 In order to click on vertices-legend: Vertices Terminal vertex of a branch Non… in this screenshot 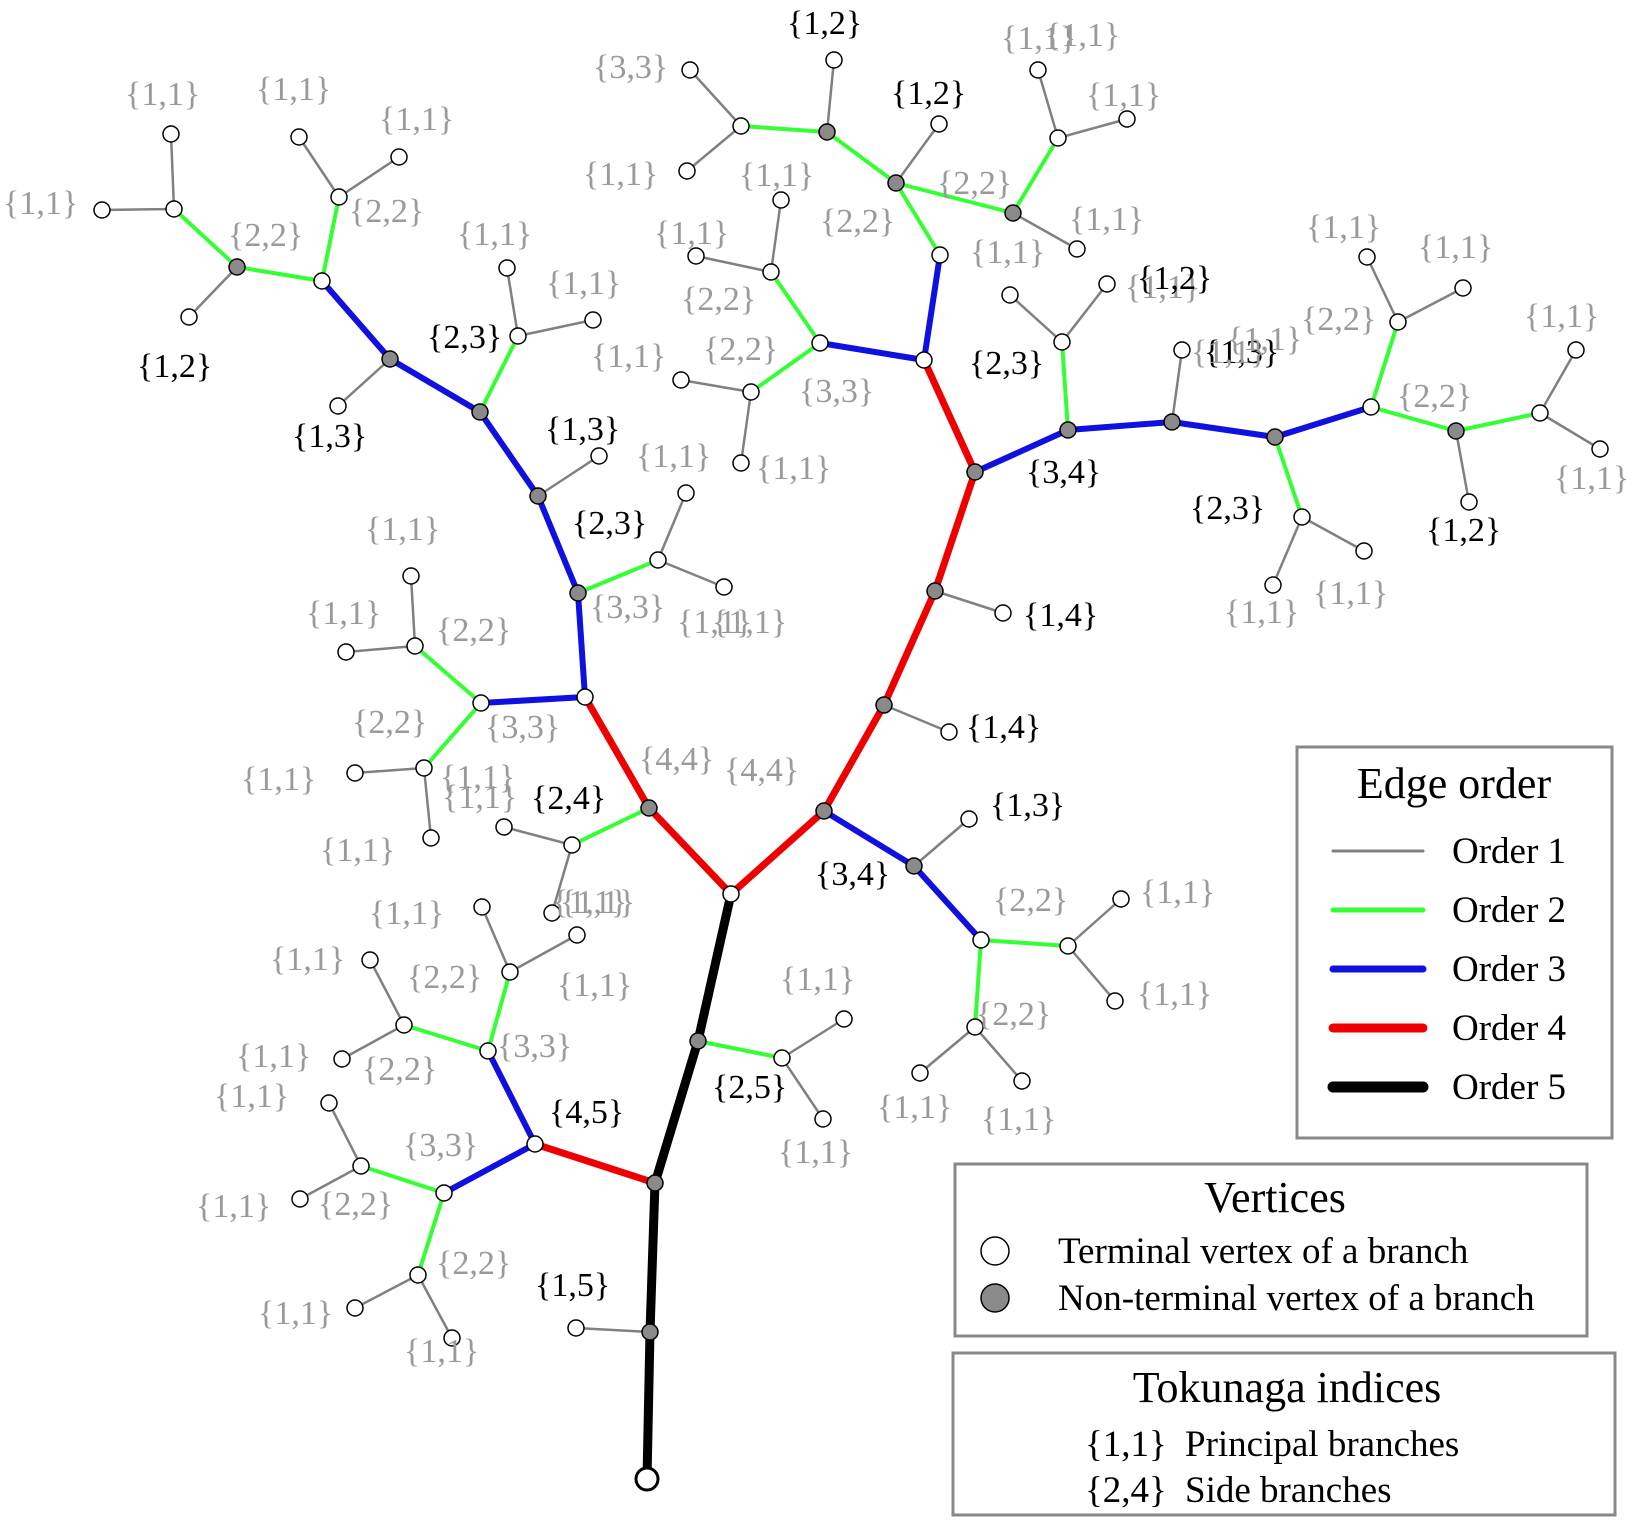, I will do `click(1271, 1250)`.